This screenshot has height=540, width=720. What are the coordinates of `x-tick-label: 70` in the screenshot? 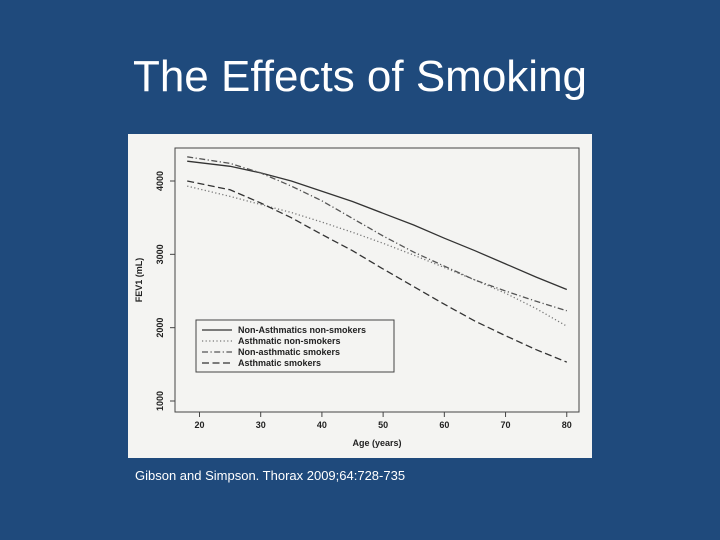 It's located at (506, 425).